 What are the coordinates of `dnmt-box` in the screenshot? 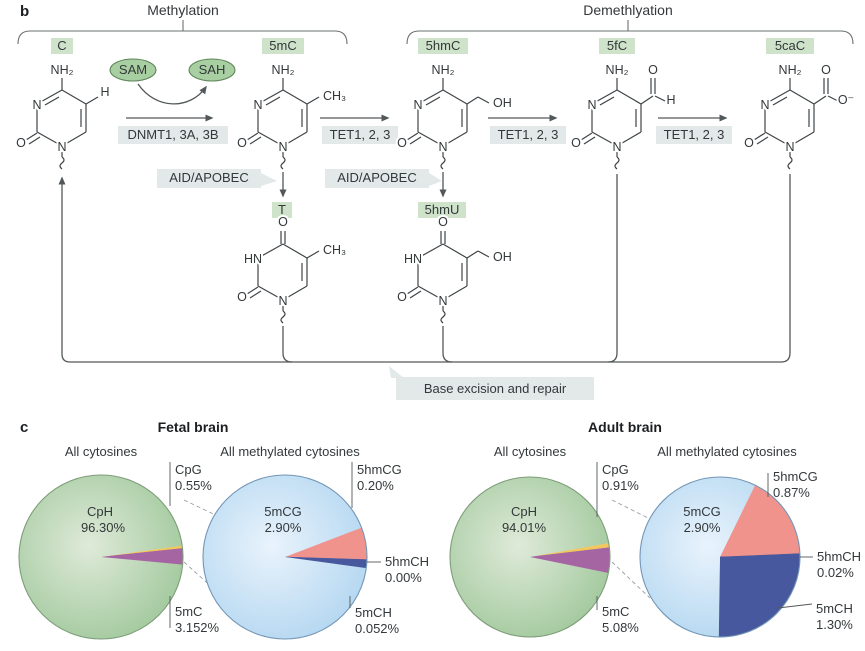 It's located at (173, 135).